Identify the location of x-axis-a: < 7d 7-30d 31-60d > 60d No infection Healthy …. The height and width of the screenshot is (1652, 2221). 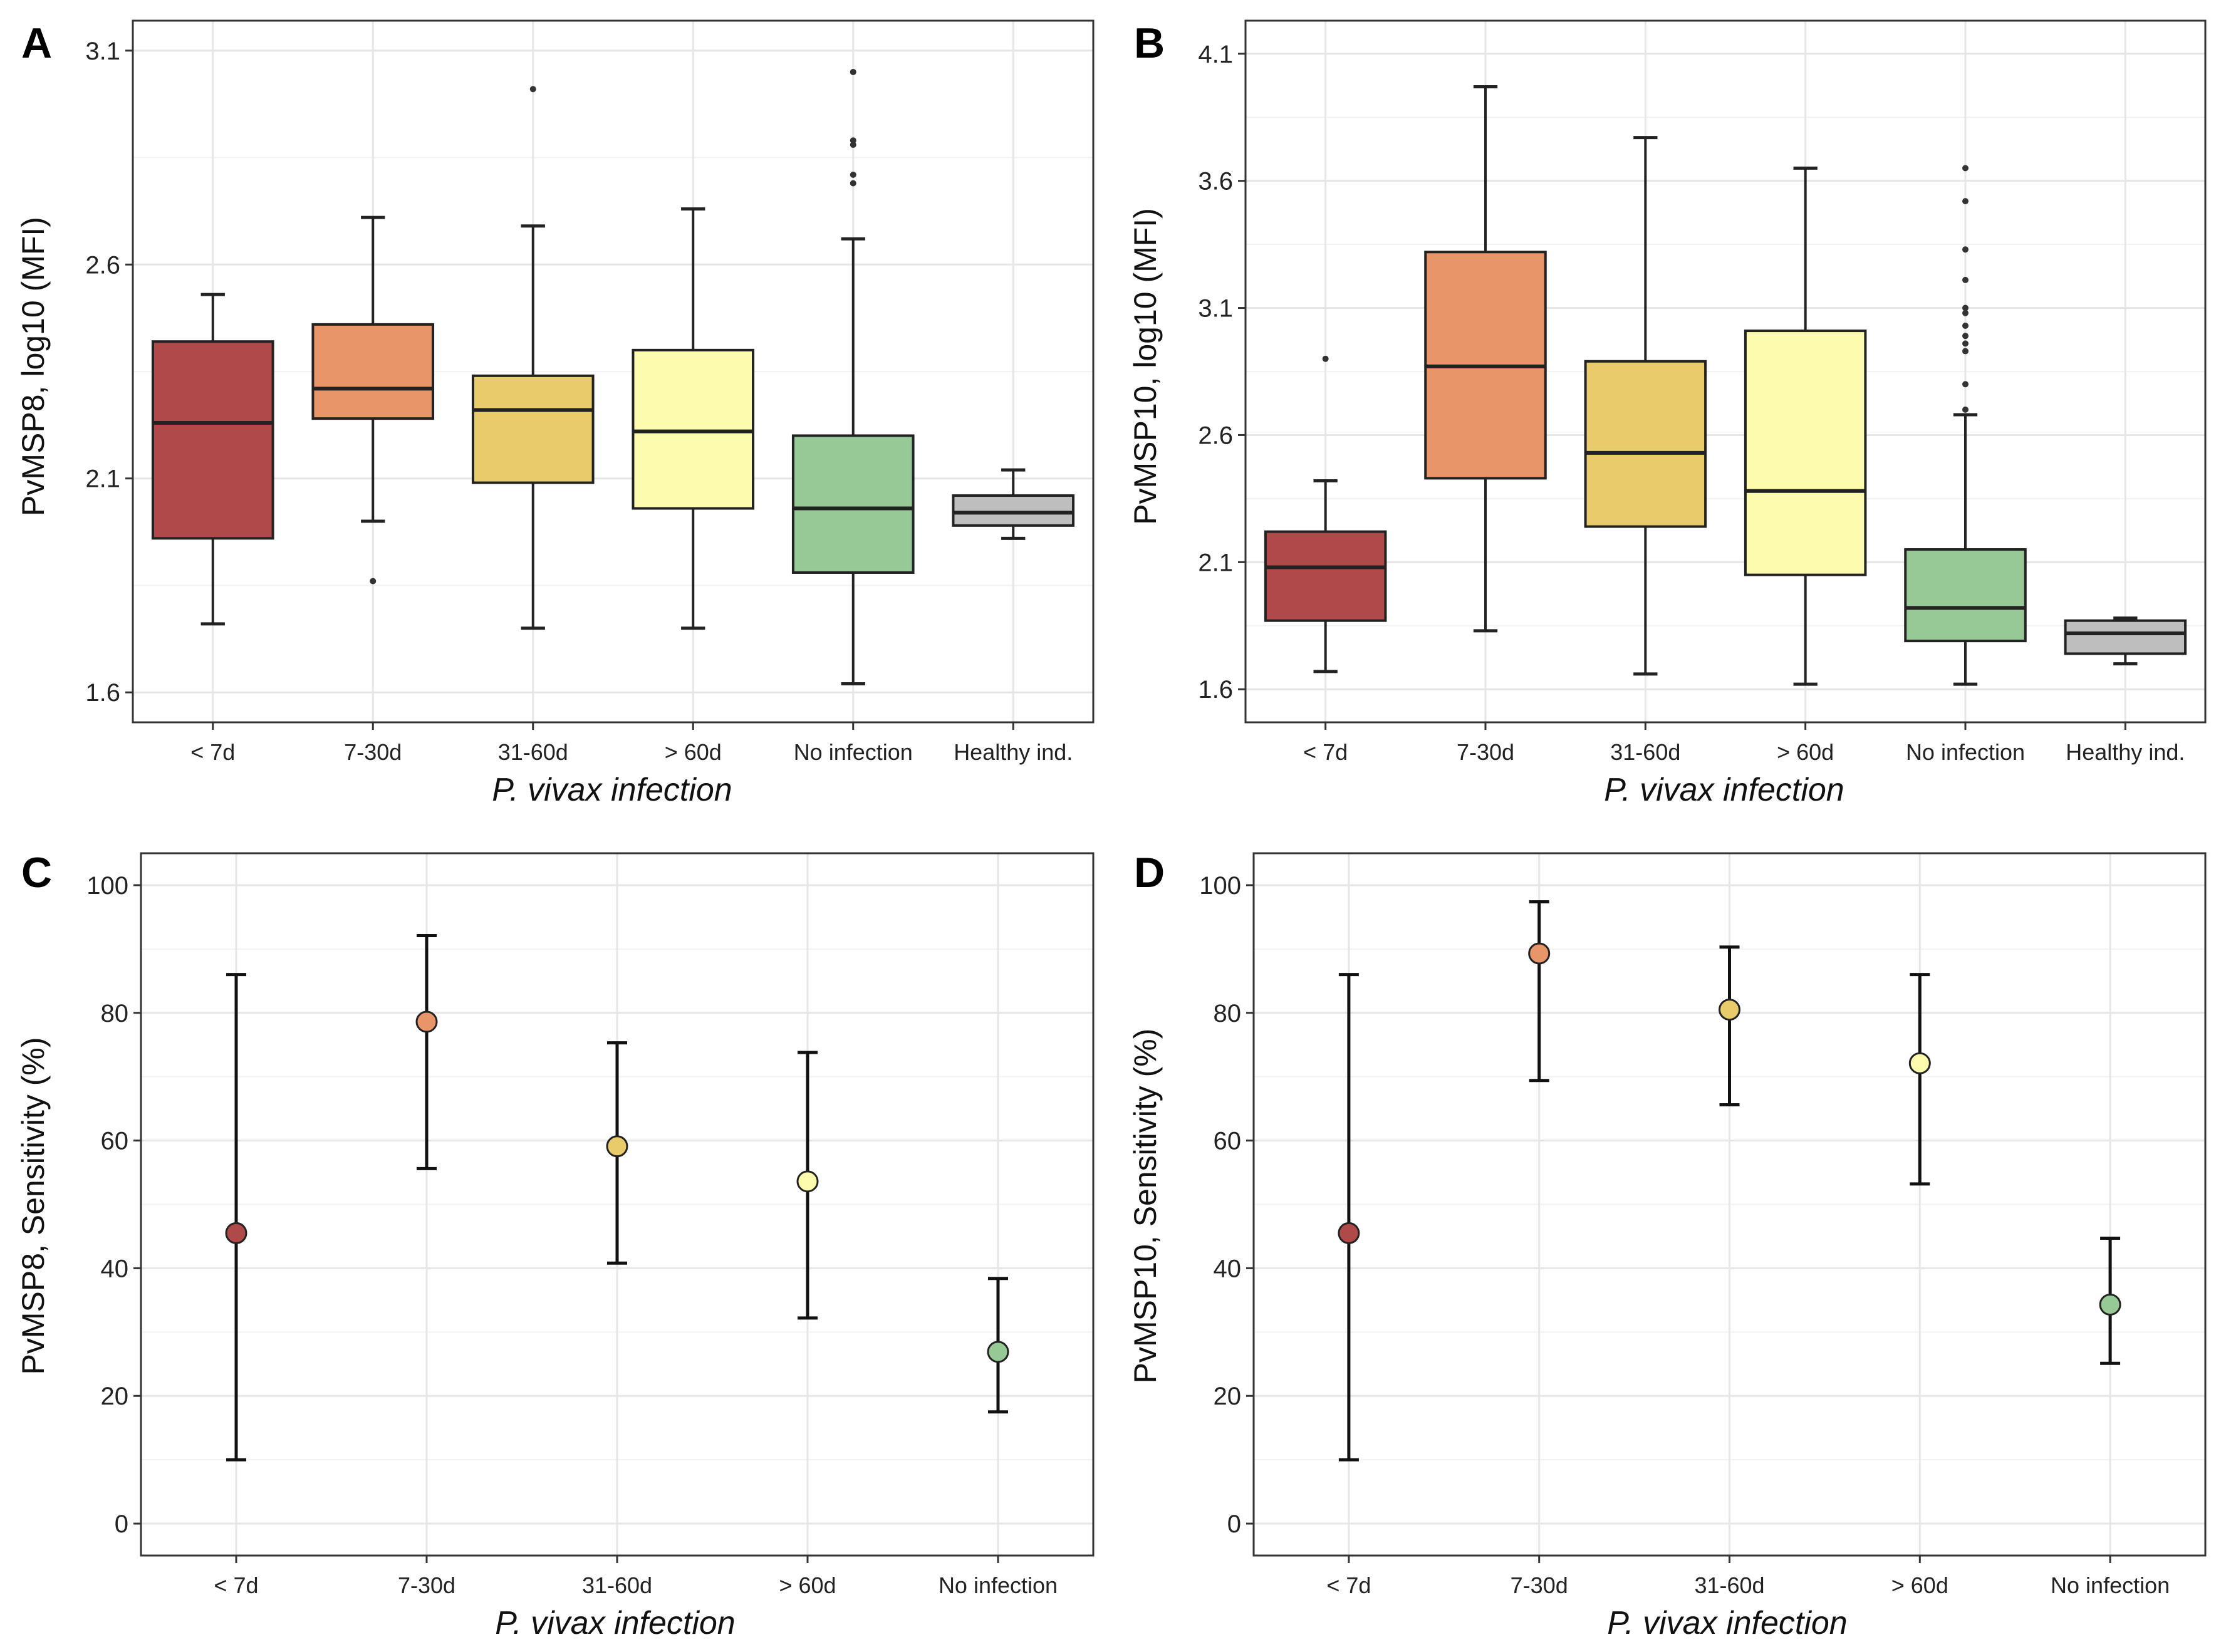
(631, 743).